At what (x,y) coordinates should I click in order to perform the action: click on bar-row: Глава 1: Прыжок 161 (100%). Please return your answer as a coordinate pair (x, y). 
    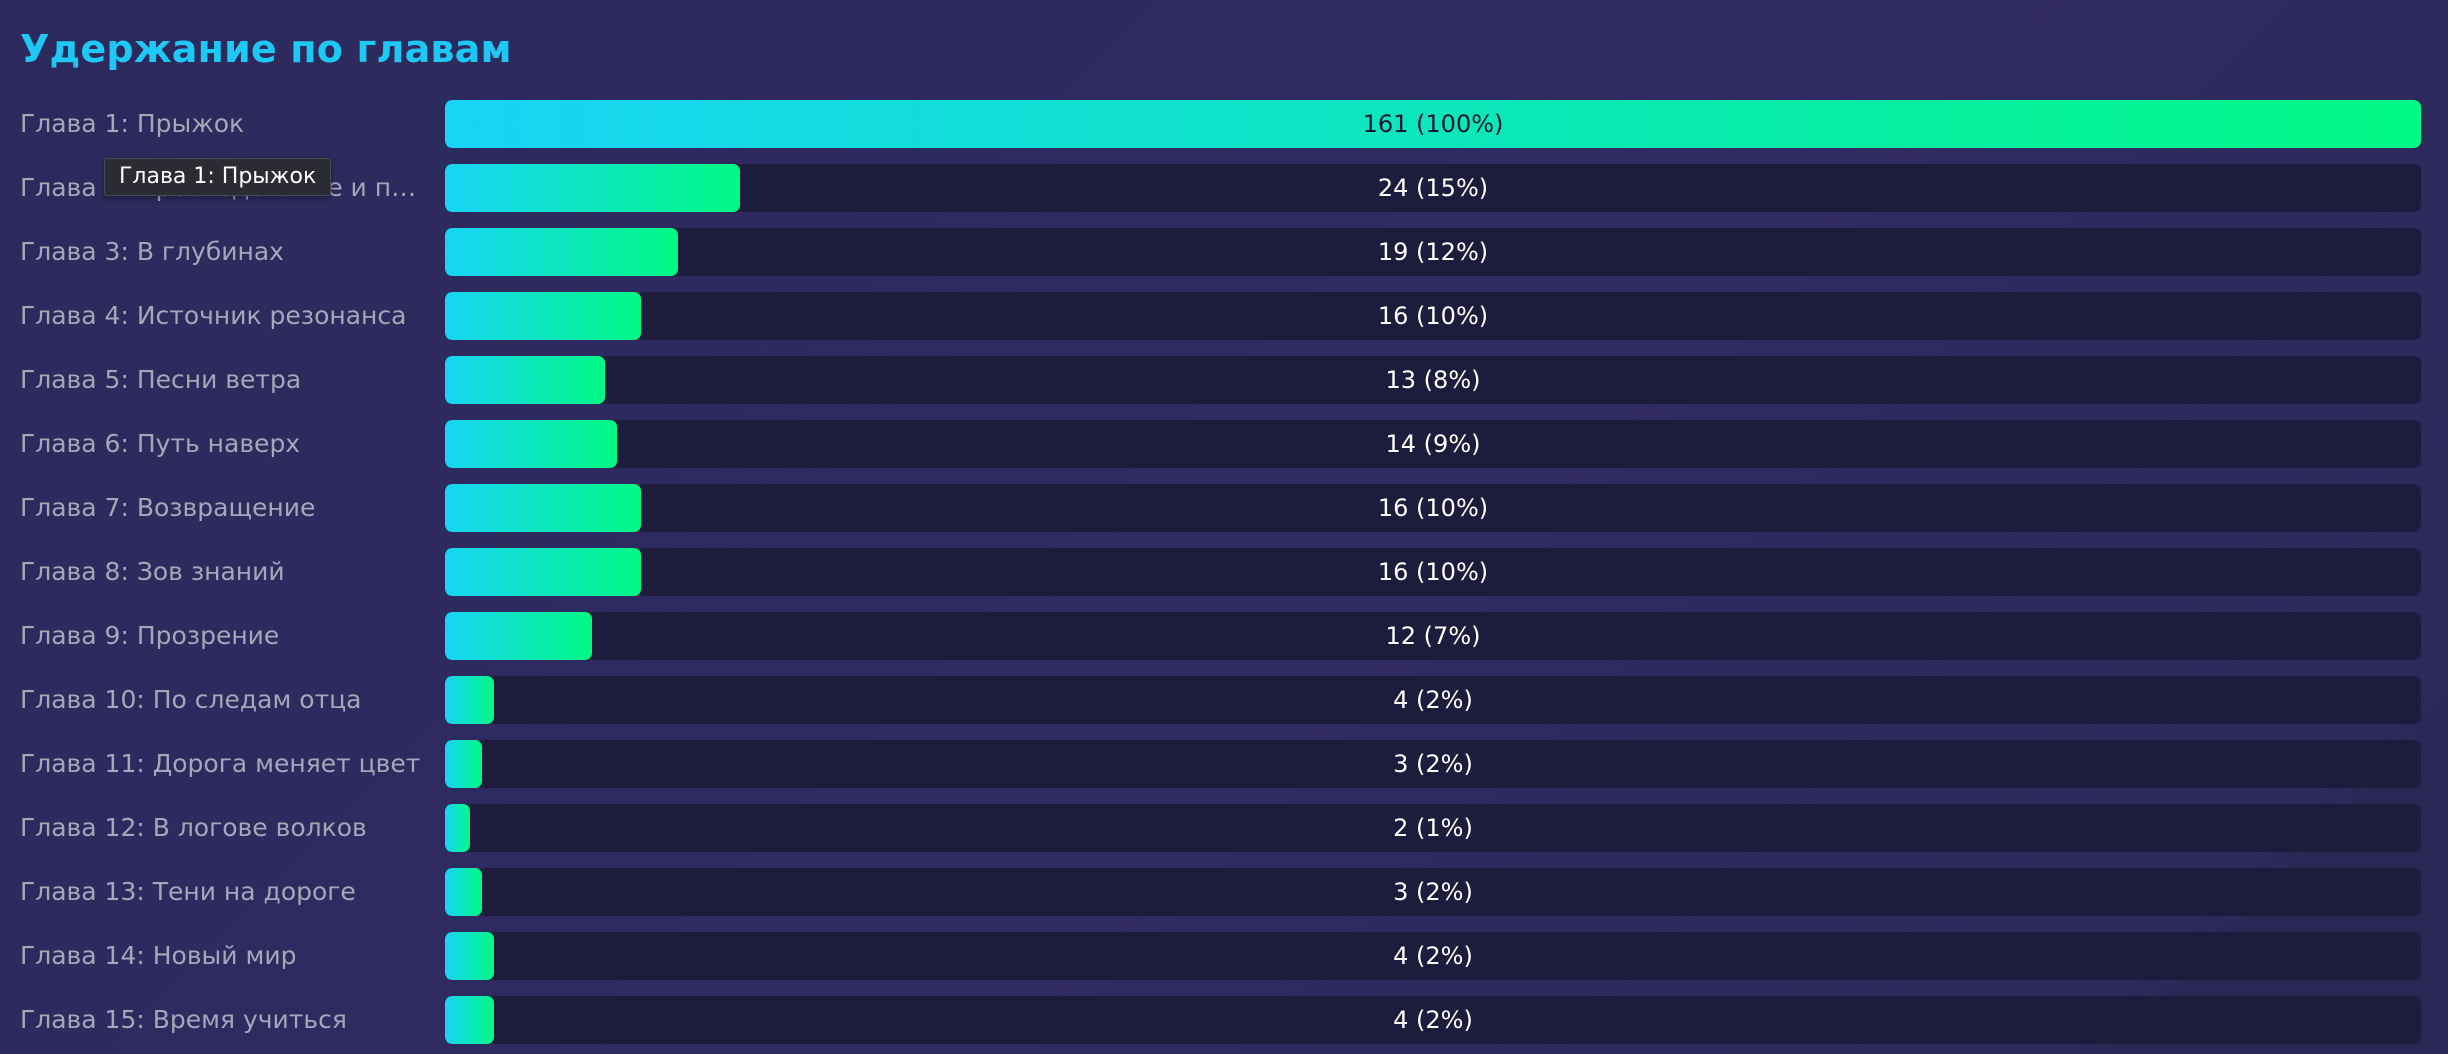
    Looking at the image, I should click on (1224, 124).